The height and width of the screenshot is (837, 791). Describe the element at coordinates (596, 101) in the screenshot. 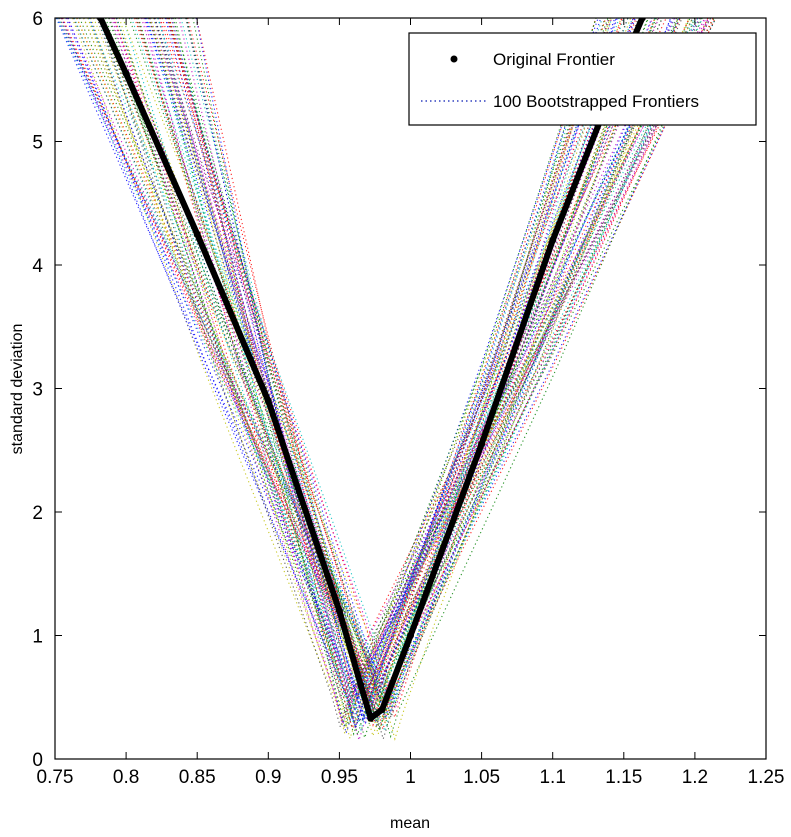

I see `legend-label-bootstrap: 100 Bootstrapped Frontiers` at that location.